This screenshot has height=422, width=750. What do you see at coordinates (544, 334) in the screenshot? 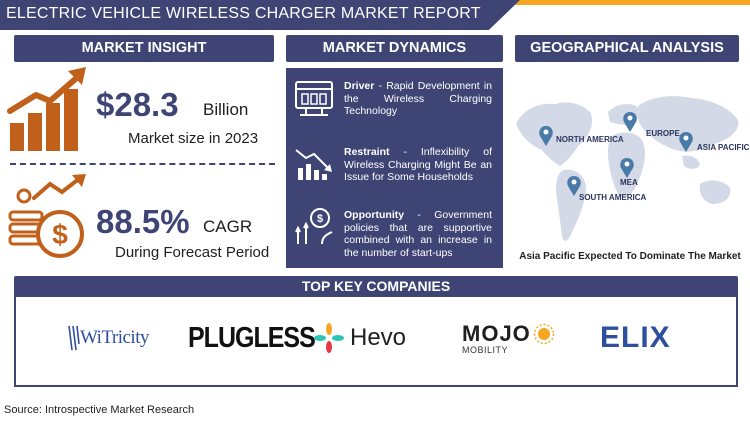
I see `mojo-sun-icon` at bounding box center [544, 334].